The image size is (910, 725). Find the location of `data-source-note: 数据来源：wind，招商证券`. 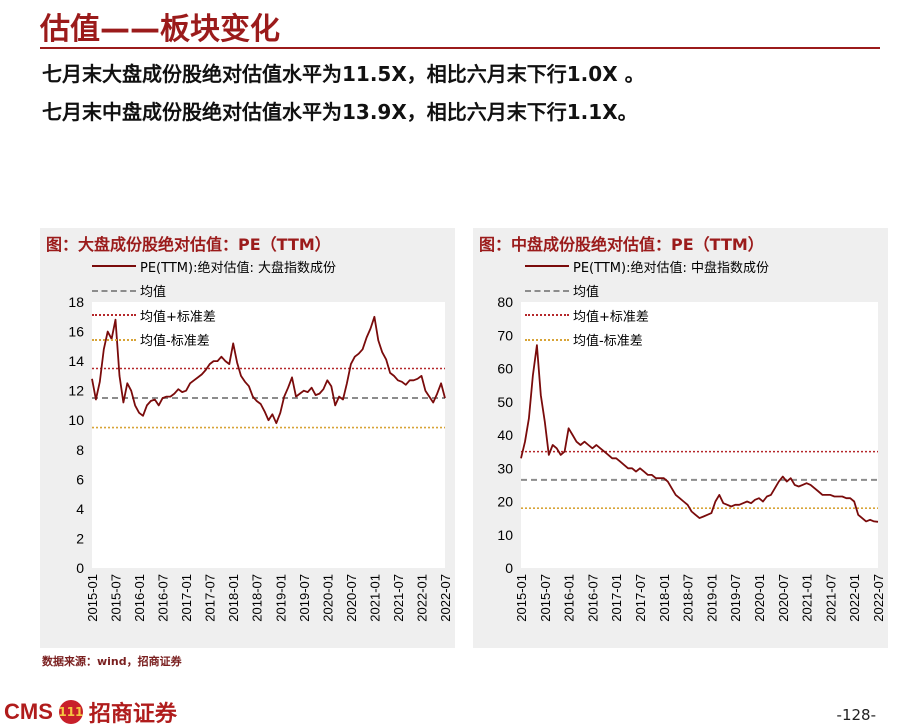

data-source-note: 数据来源：wind，招商证券 is located at coordinates (112, 661).